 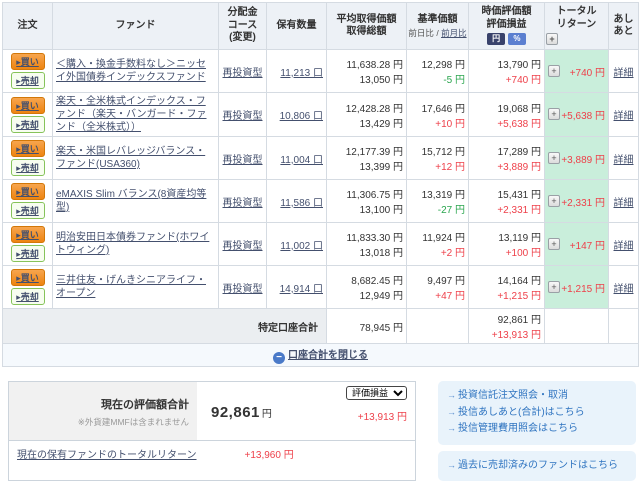 What do you see at coordinates (301, 73) in the screenshot?
I see `quantity-link: 11,213 口` at bounding box center [301, 73].